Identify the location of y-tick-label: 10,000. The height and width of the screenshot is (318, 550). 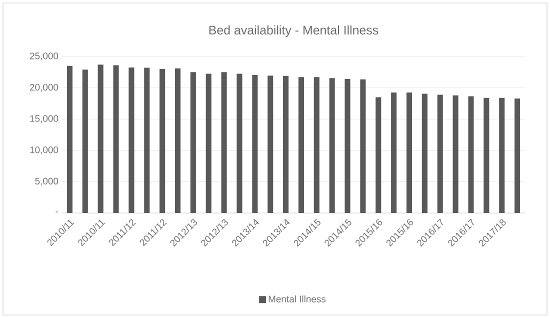
(44, 150).